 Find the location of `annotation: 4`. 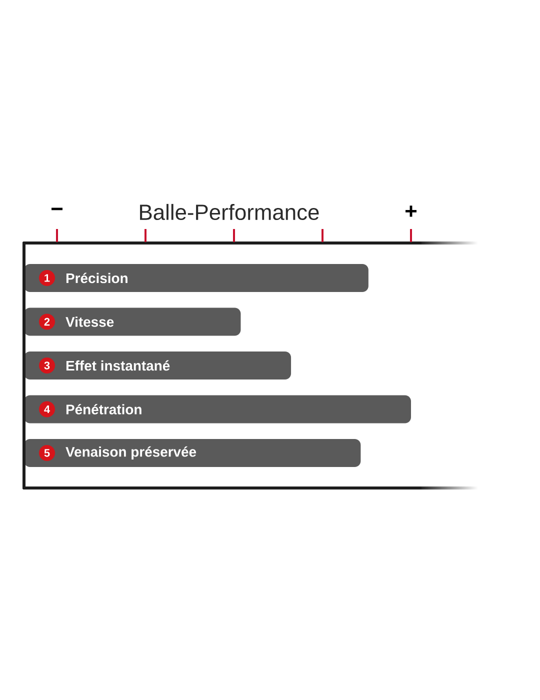

annotation: 4 is located at coordinates (47, 409).